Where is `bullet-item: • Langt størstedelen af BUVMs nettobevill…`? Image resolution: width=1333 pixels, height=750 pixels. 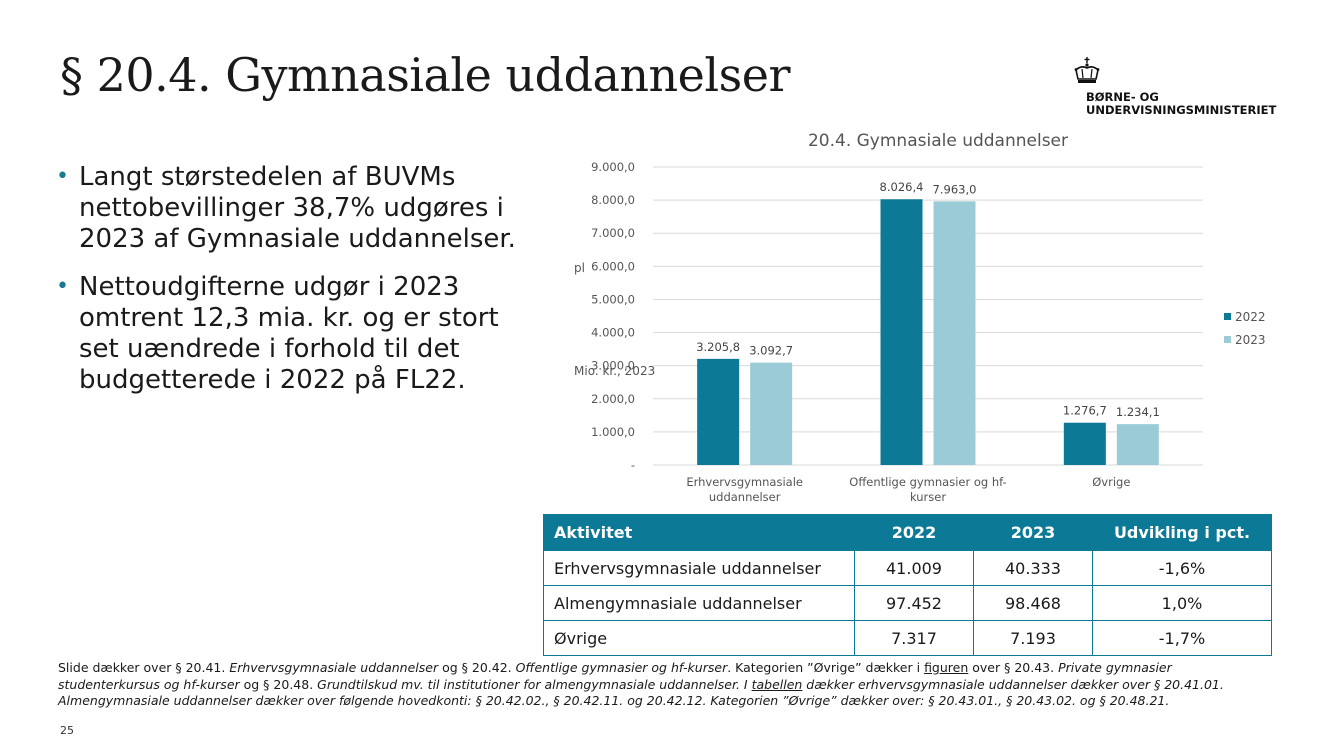
bullet-item: • Langt størstedelen af BUVMs nettobevill… is located at coordinates (296, 208).